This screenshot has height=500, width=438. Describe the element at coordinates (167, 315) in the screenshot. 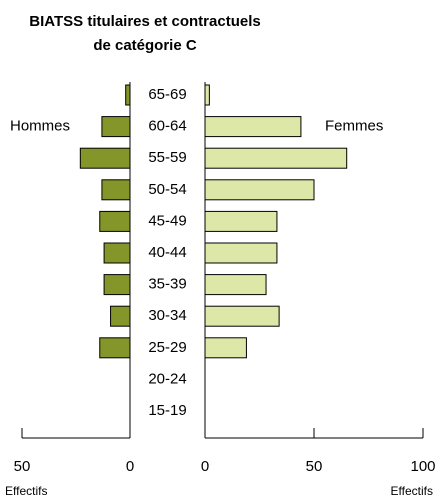

I see `category-label: 30-34` at that location.